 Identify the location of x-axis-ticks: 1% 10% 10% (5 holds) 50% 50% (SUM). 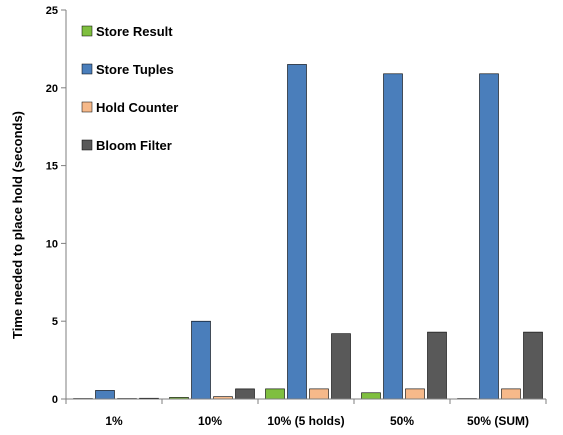
(306, 413).